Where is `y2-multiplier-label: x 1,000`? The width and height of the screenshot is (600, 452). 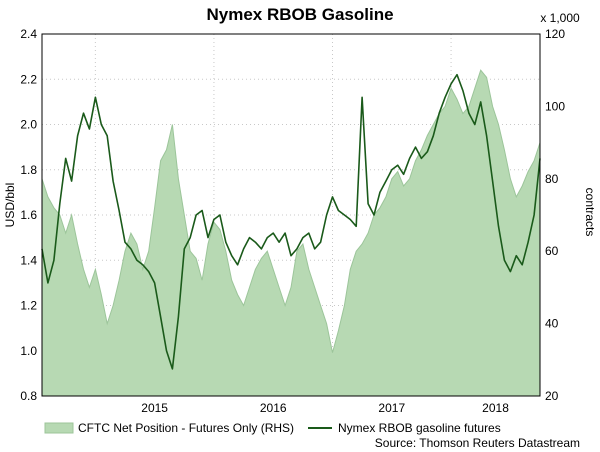 y2-multiplier-label: x 1,000 is located at coordinates (560, 18).